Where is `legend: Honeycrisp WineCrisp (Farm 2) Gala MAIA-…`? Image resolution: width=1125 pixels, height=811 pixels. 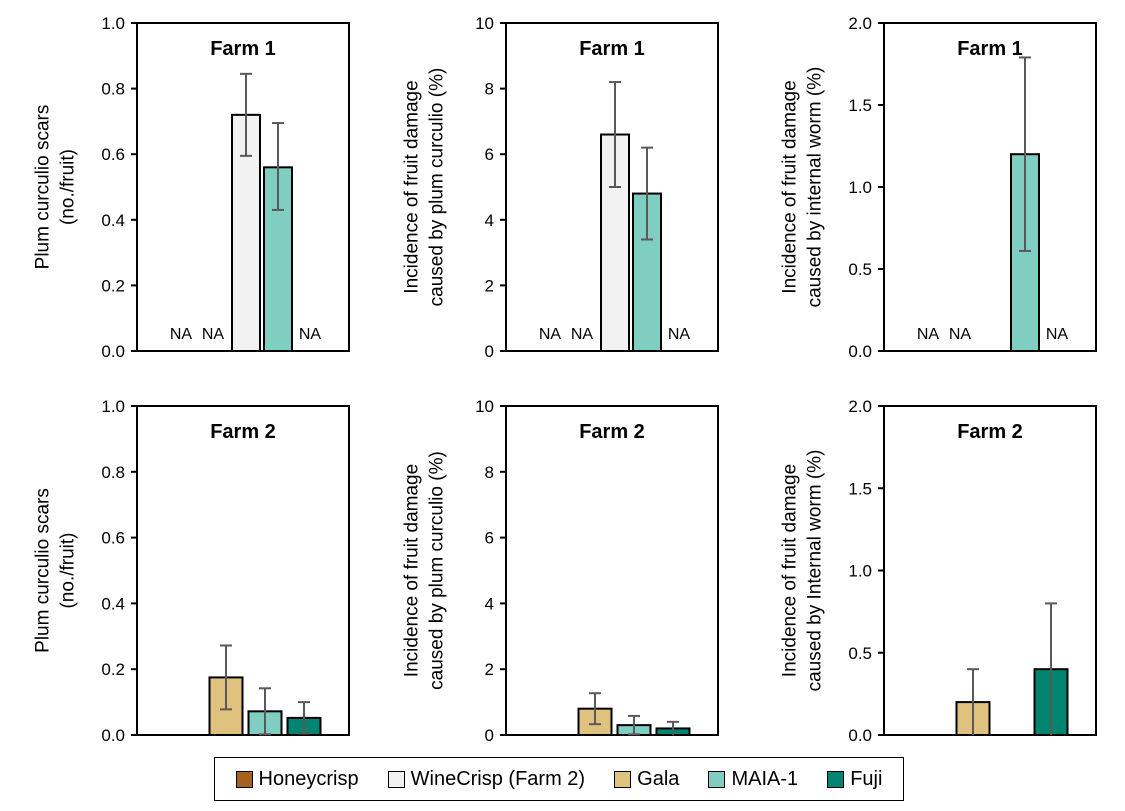
legend: Honeycrisp WineCrisp (Farm 2) Gala MAIA-… is located at coordinates (559, 779).